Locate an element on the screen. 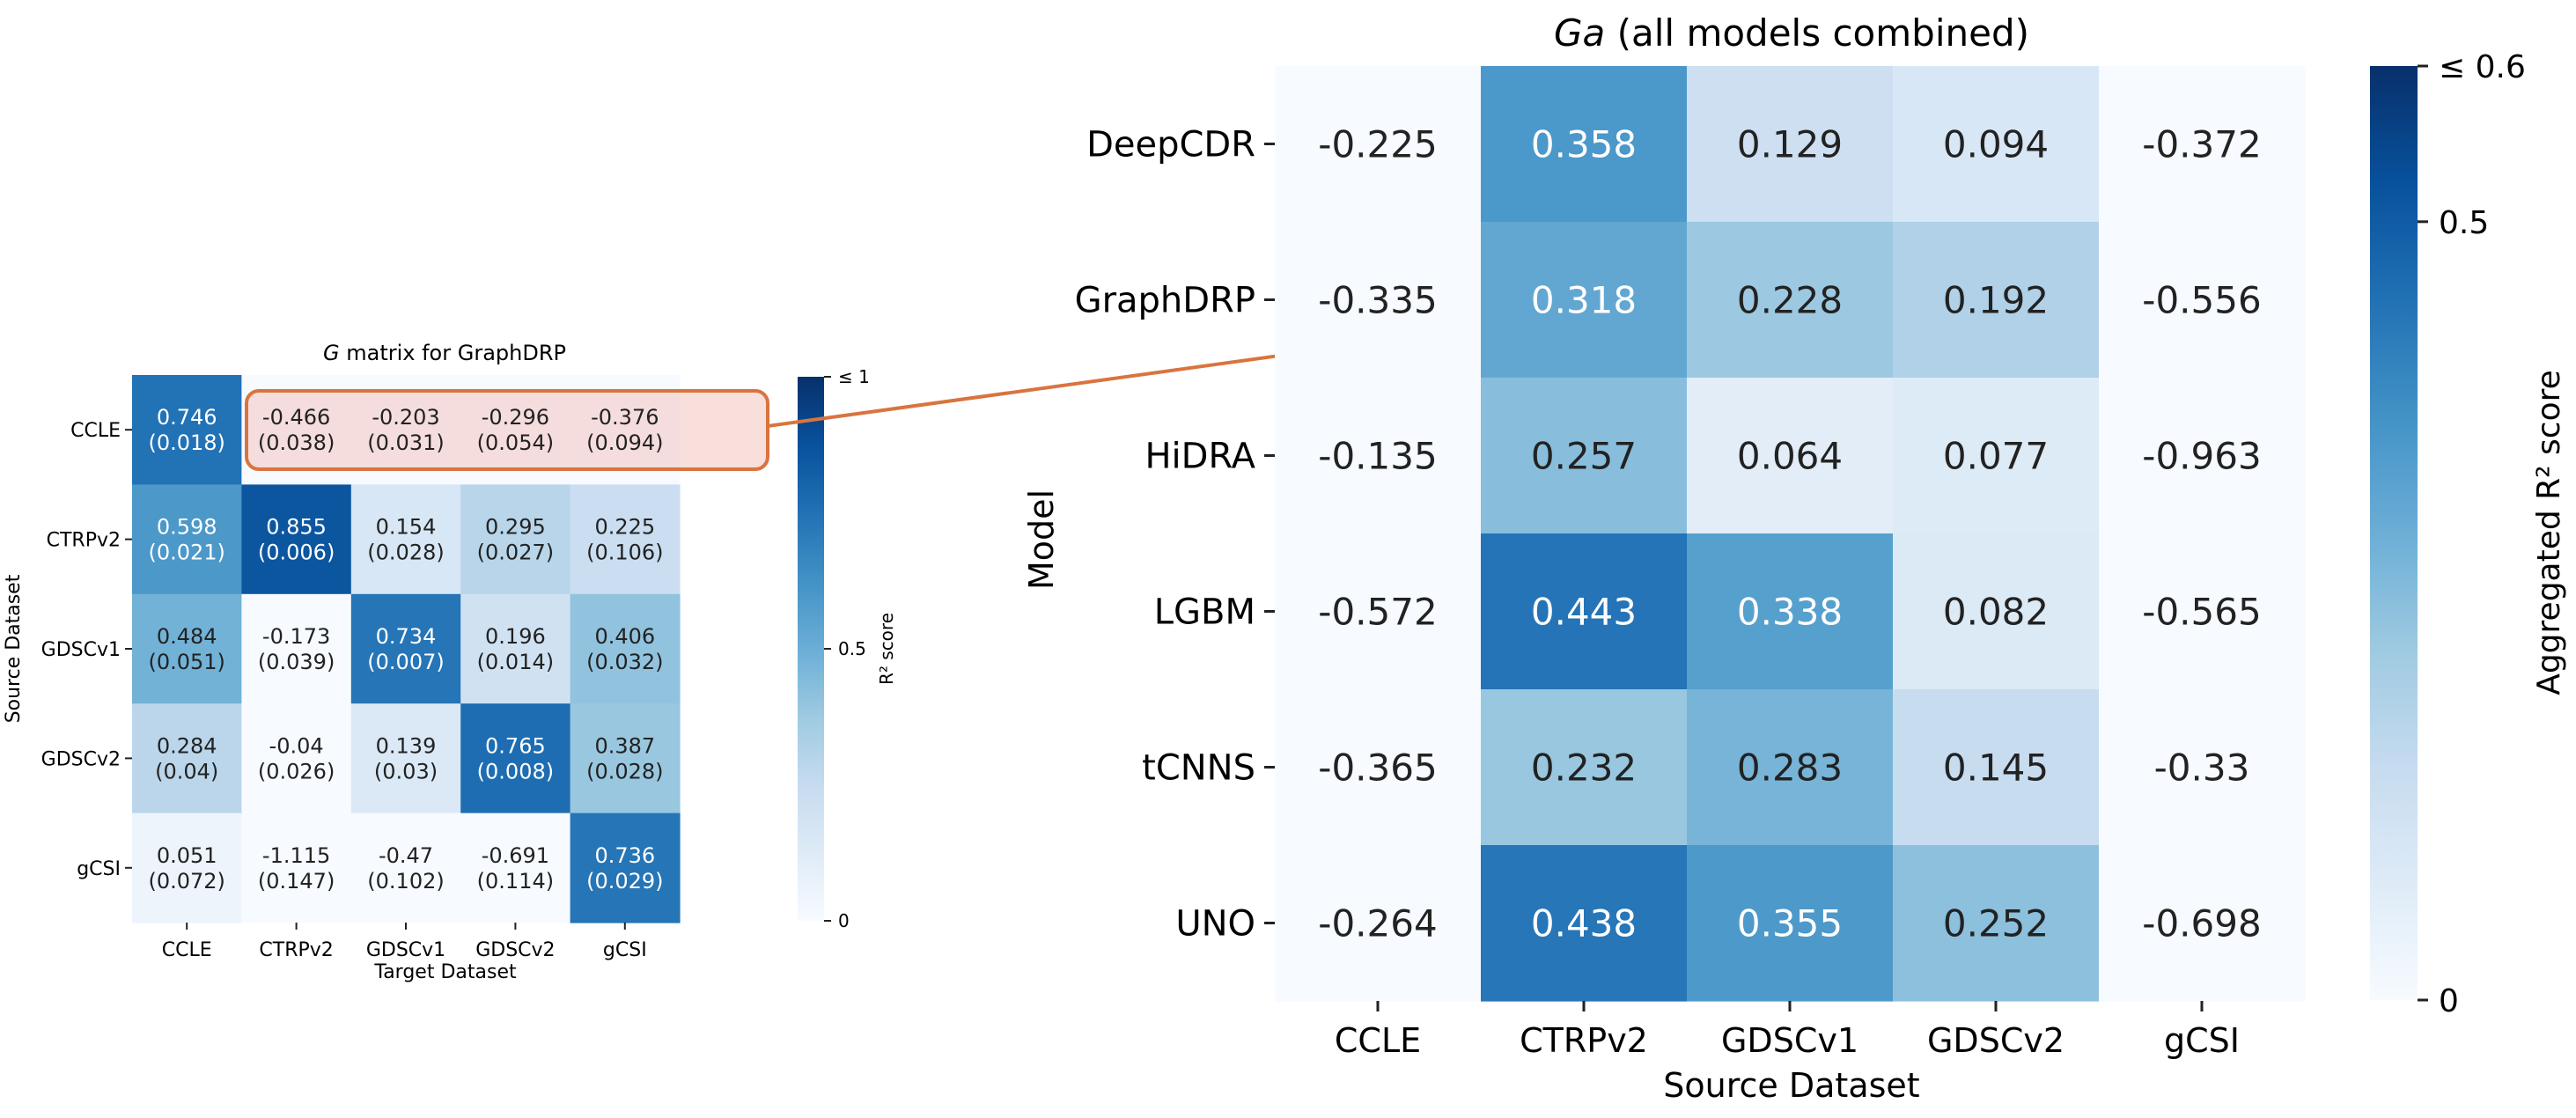 The image size is (2576, 1118). small-heatmap-cell-value: 0.734 is located at coordinates (406, 636).